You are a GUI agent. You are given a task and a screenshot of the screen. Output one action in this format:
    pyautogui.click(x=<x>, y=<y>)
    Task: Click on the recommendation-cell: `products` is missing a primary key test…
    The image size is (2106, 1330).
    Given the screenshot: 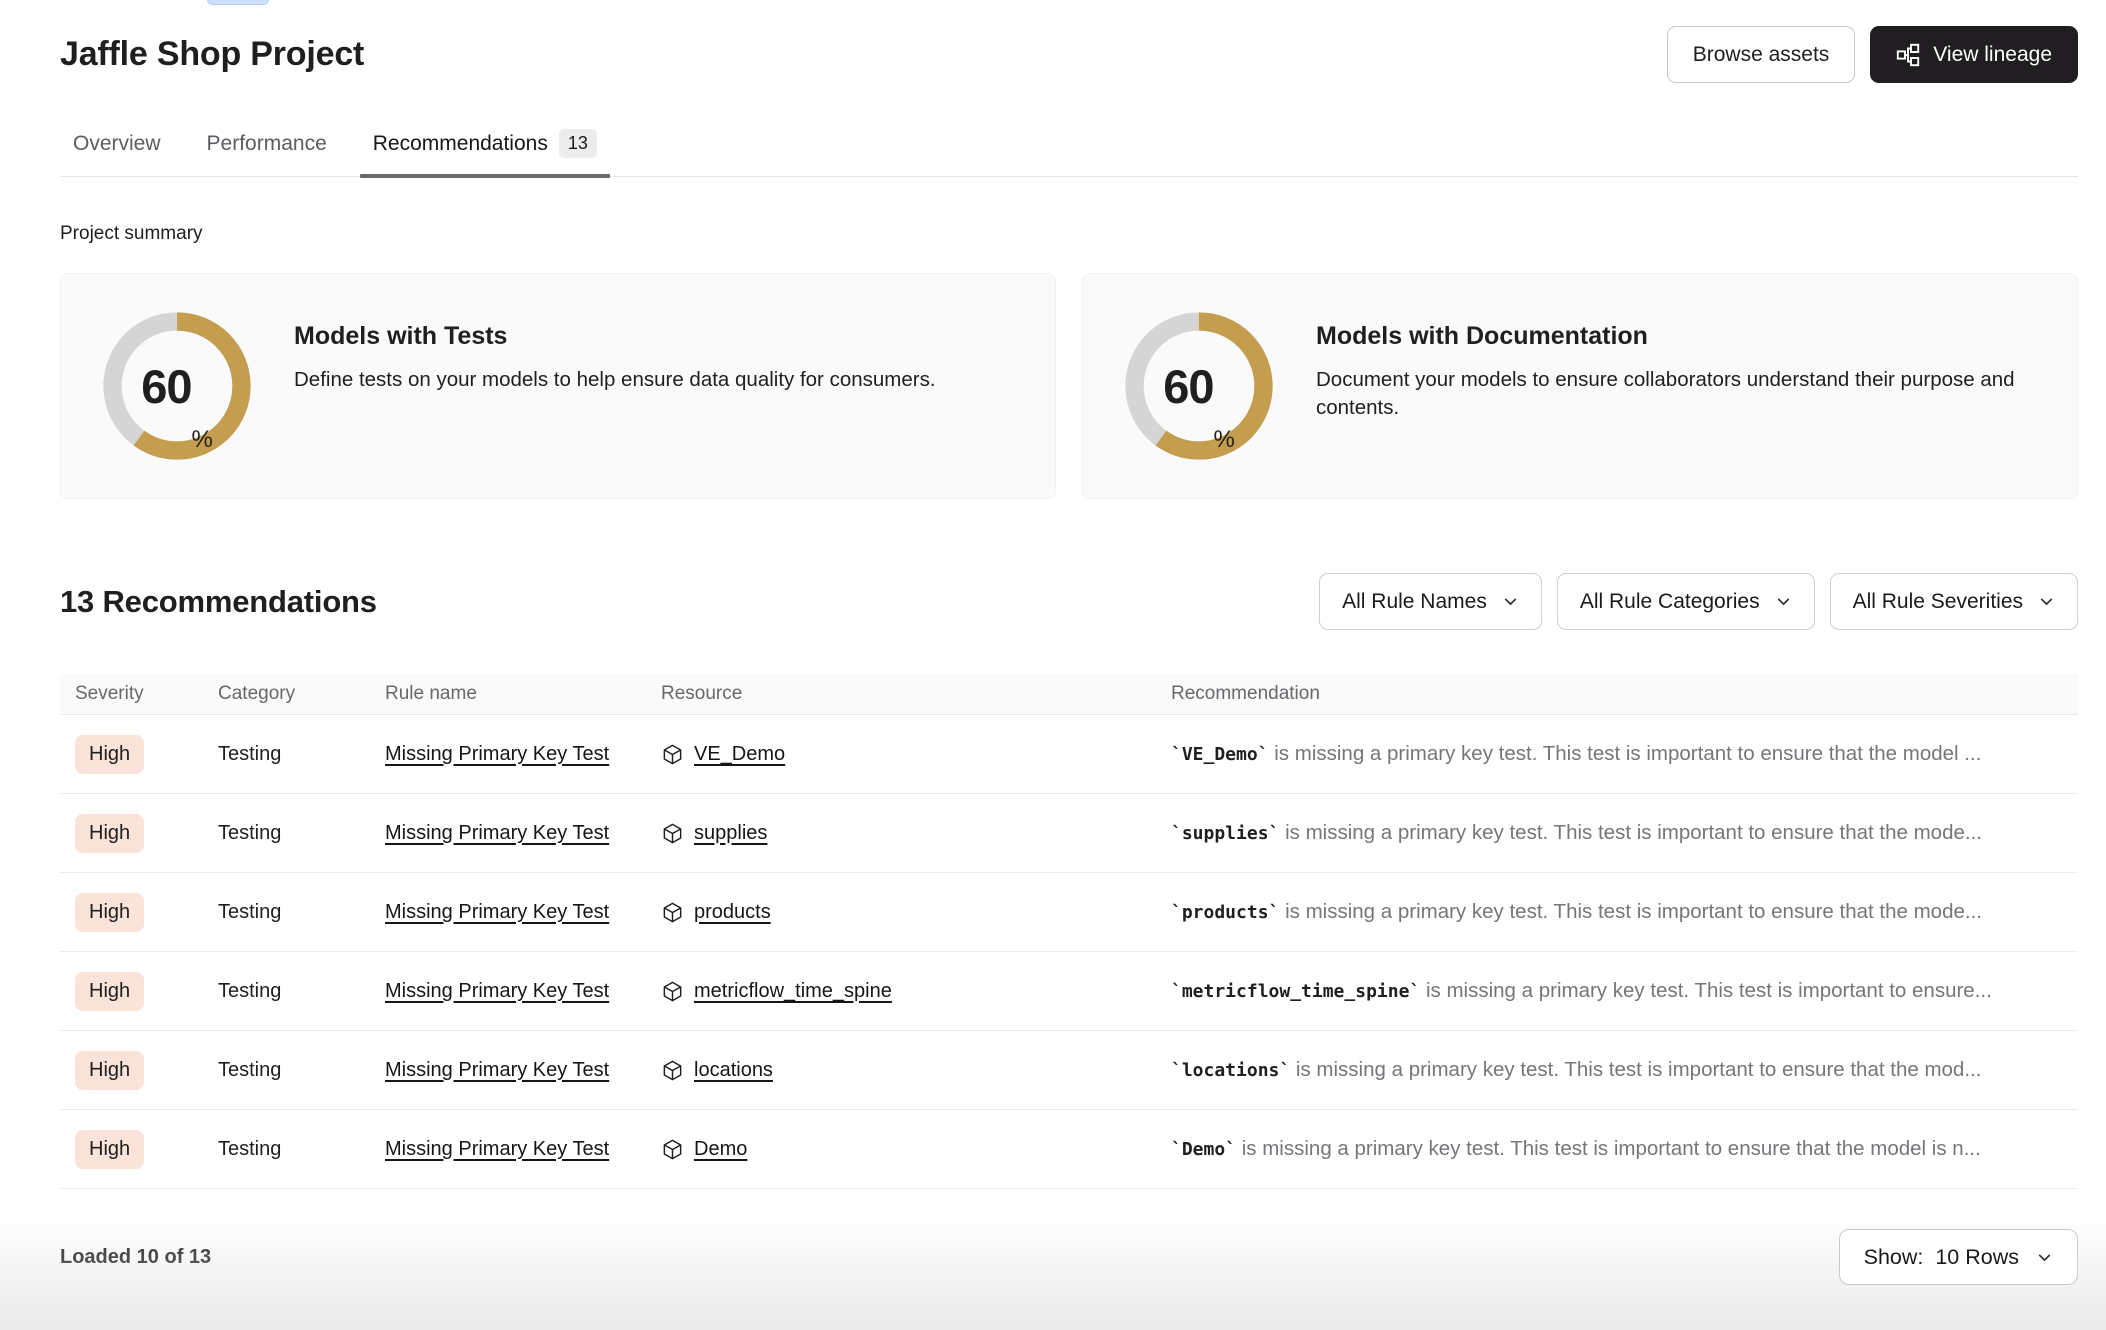 What is the action you would take?
    pyautogui.click(x=1624, y=912)
    